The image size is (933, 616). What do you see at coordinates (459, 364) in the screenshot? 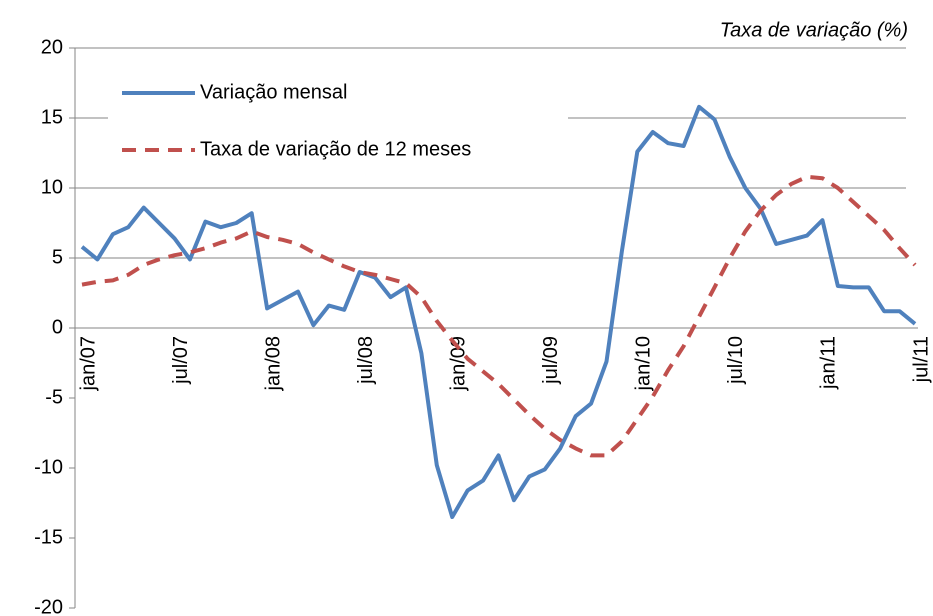
I see `x-tick-label: jan/09` at bounding box center [459, 364].